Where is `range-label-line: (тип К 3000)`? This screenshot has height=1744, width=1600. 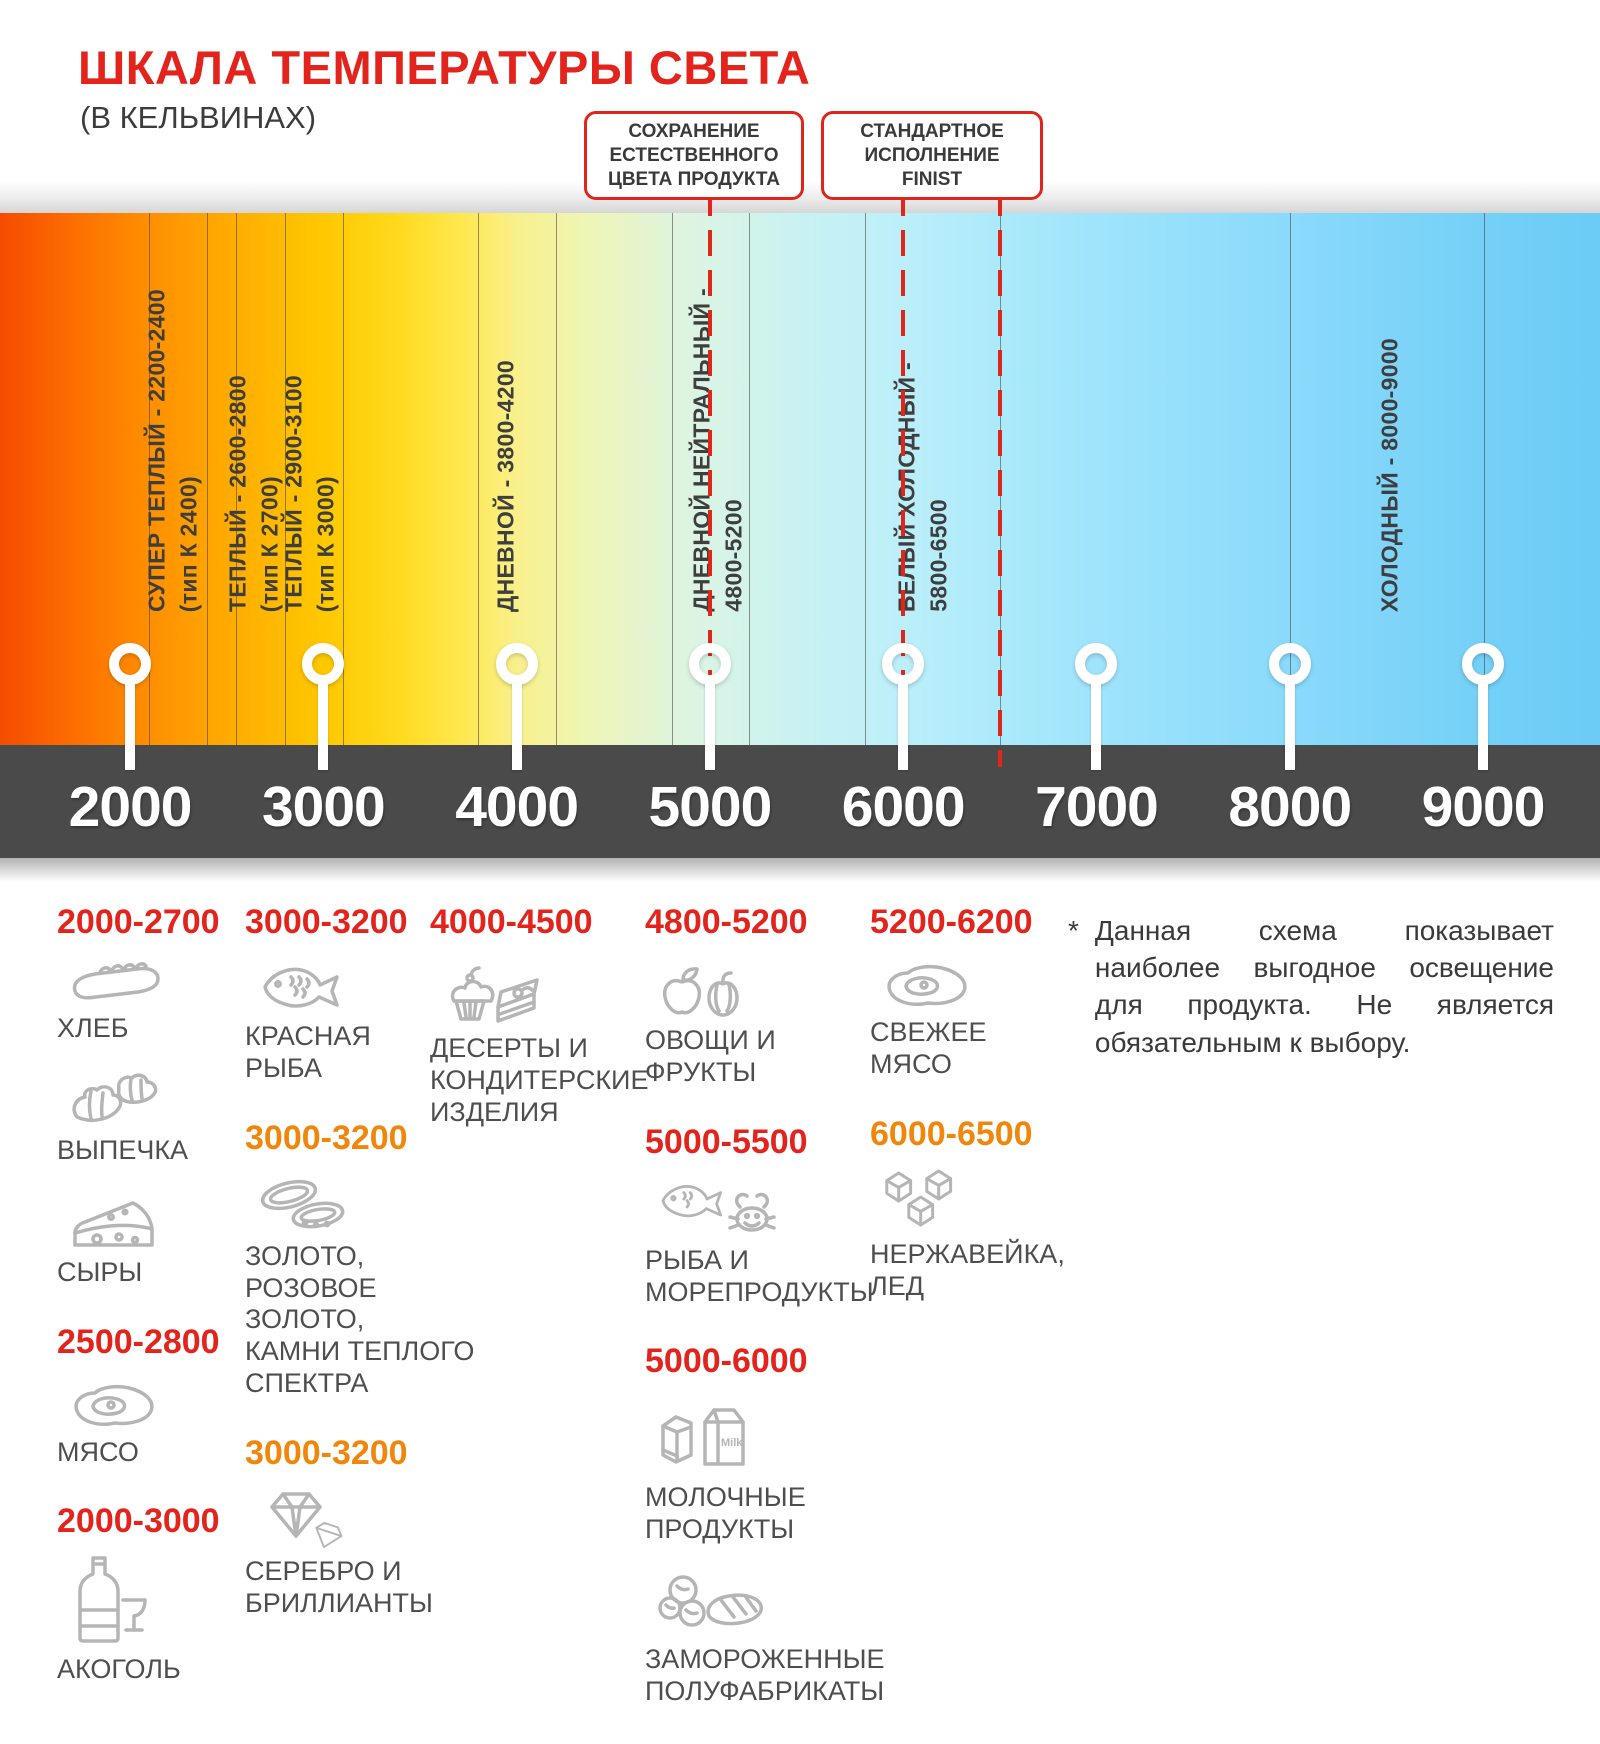
range-label-line: (тип К 3000) is located at coordinates (325, 543).